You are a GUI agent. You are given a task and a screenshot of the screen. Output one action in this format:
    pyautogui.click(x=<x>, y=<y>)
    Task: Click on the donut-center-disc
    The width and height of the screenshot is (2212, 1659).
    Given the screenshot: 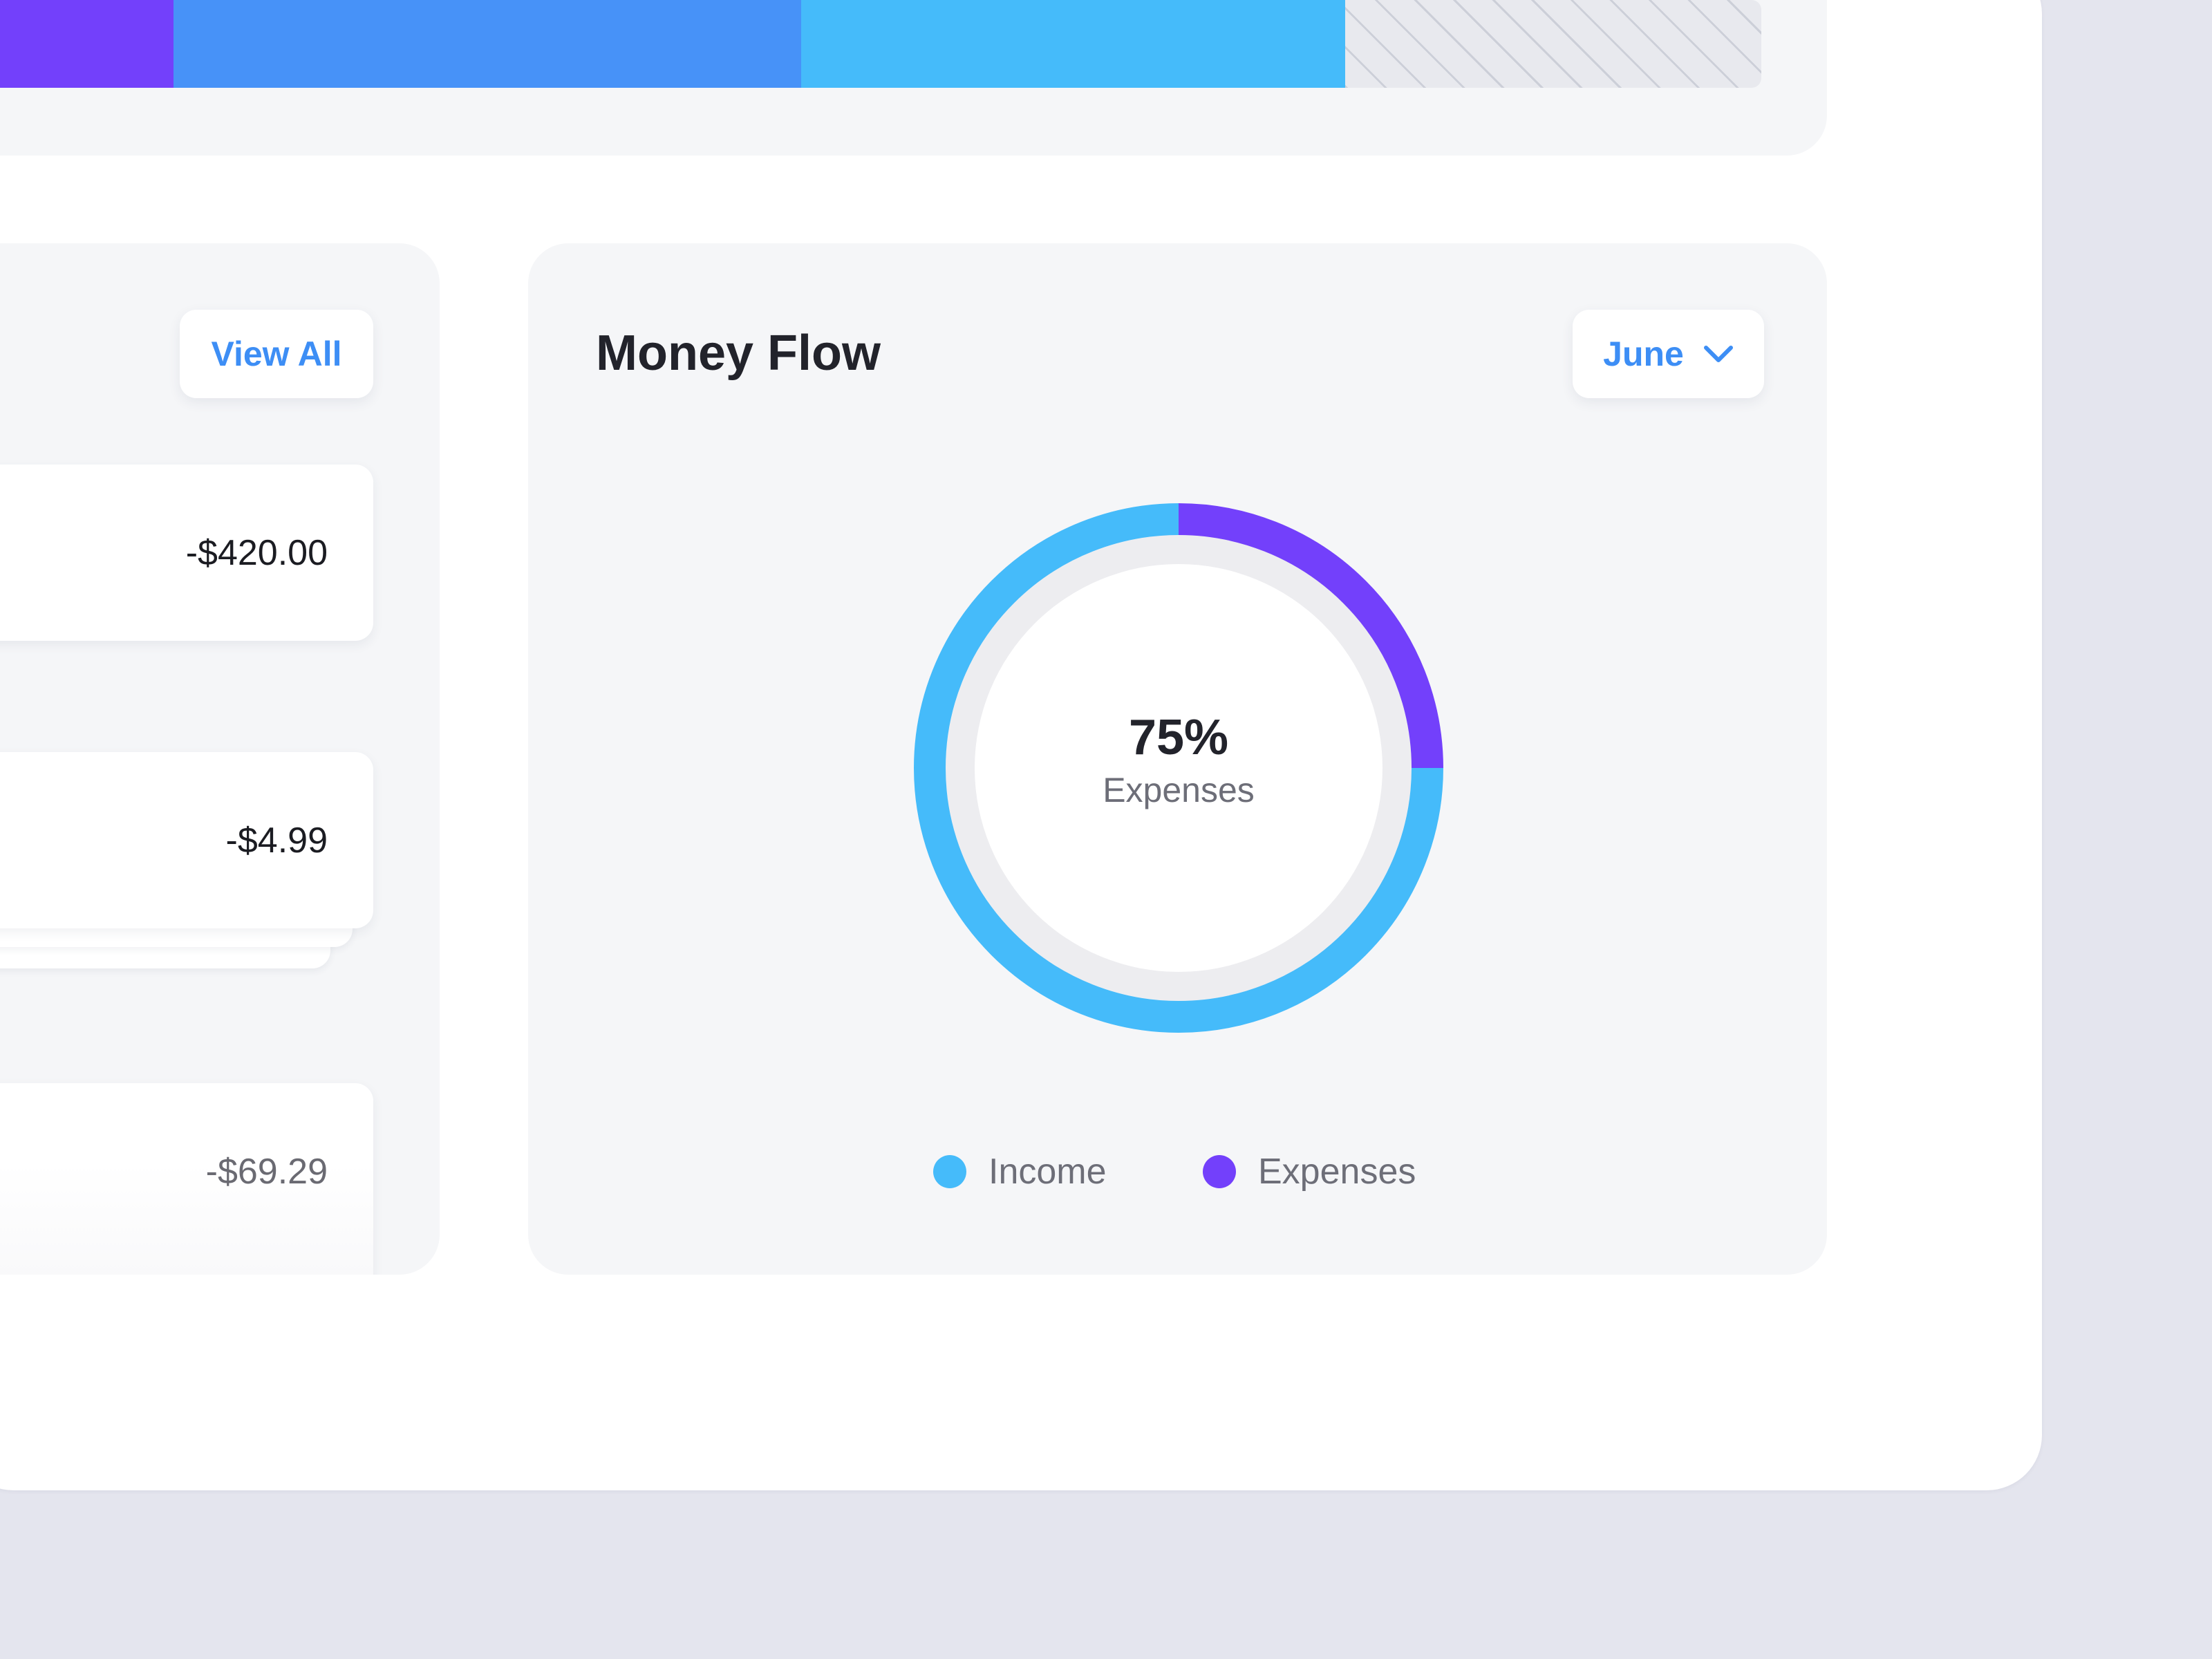 What is the action you would take?
    pyautogui.click(x=1178, y=768)
    